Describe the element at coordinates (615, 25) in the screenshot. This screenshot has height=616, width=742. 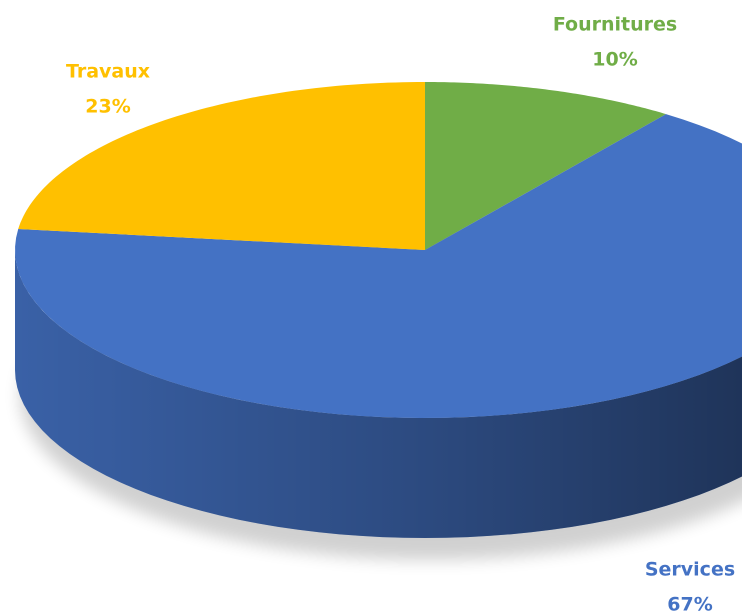
I see `slice-label: Fournitures` at that location.